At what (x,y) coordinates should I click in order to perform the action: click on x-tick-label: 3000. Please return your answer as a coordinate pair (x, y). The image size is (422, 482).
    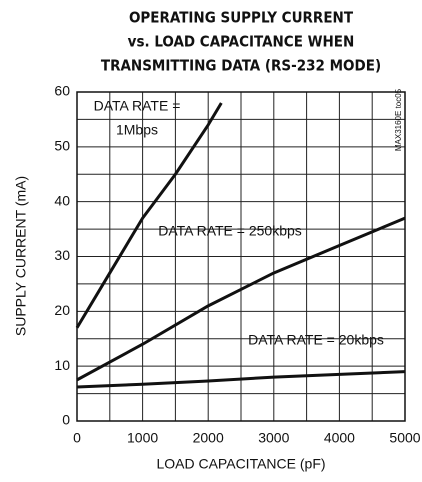
    Looking at the image, I should click on (273, 438).